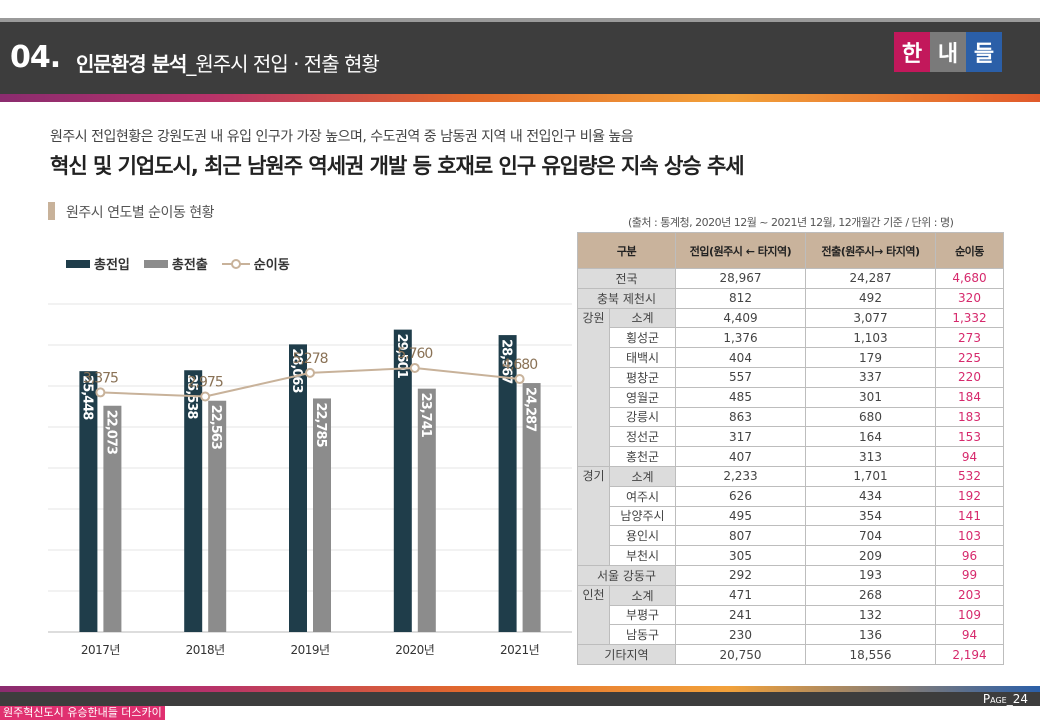 The height and width of the screenshot is (720, 1040). Describe the element at coordinates (969, 338) in the screenshot. I see `table-cell-net: 273` at that location.